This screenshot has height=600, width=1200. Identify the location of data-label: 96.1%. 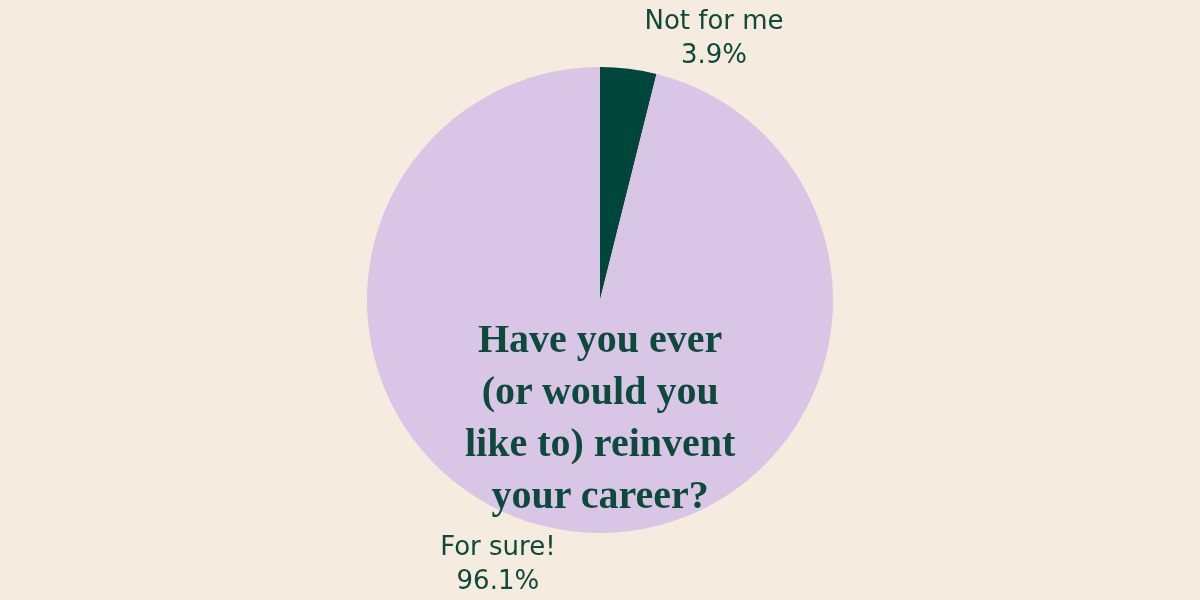
(498, 579).